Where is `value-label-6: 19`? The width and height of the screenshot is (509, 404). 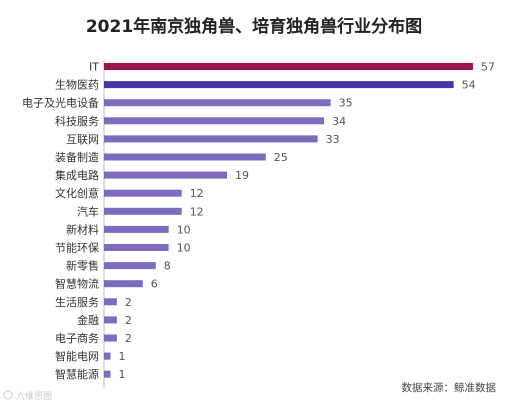
value-label-6: 19 is located at coordinates (242, 175).